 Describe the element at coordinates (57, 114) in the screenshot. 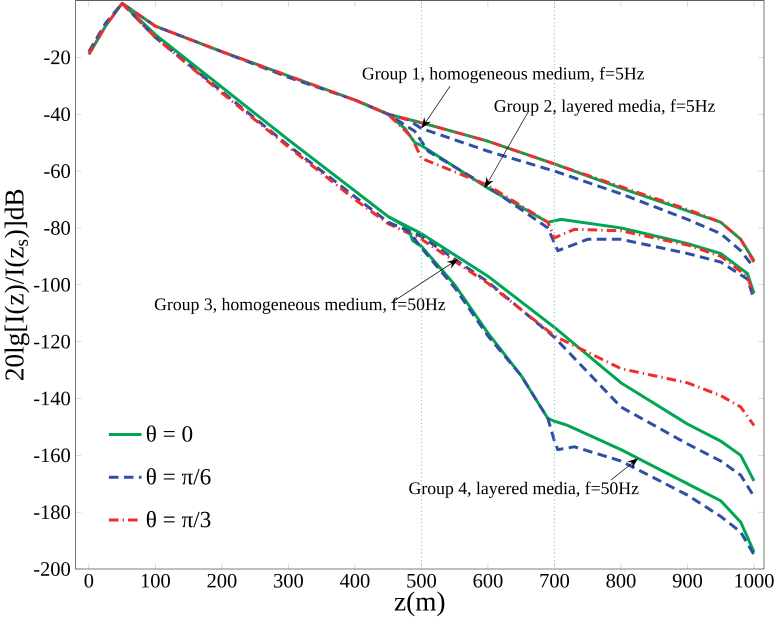

I see `y-tick-label: -40` at that location.